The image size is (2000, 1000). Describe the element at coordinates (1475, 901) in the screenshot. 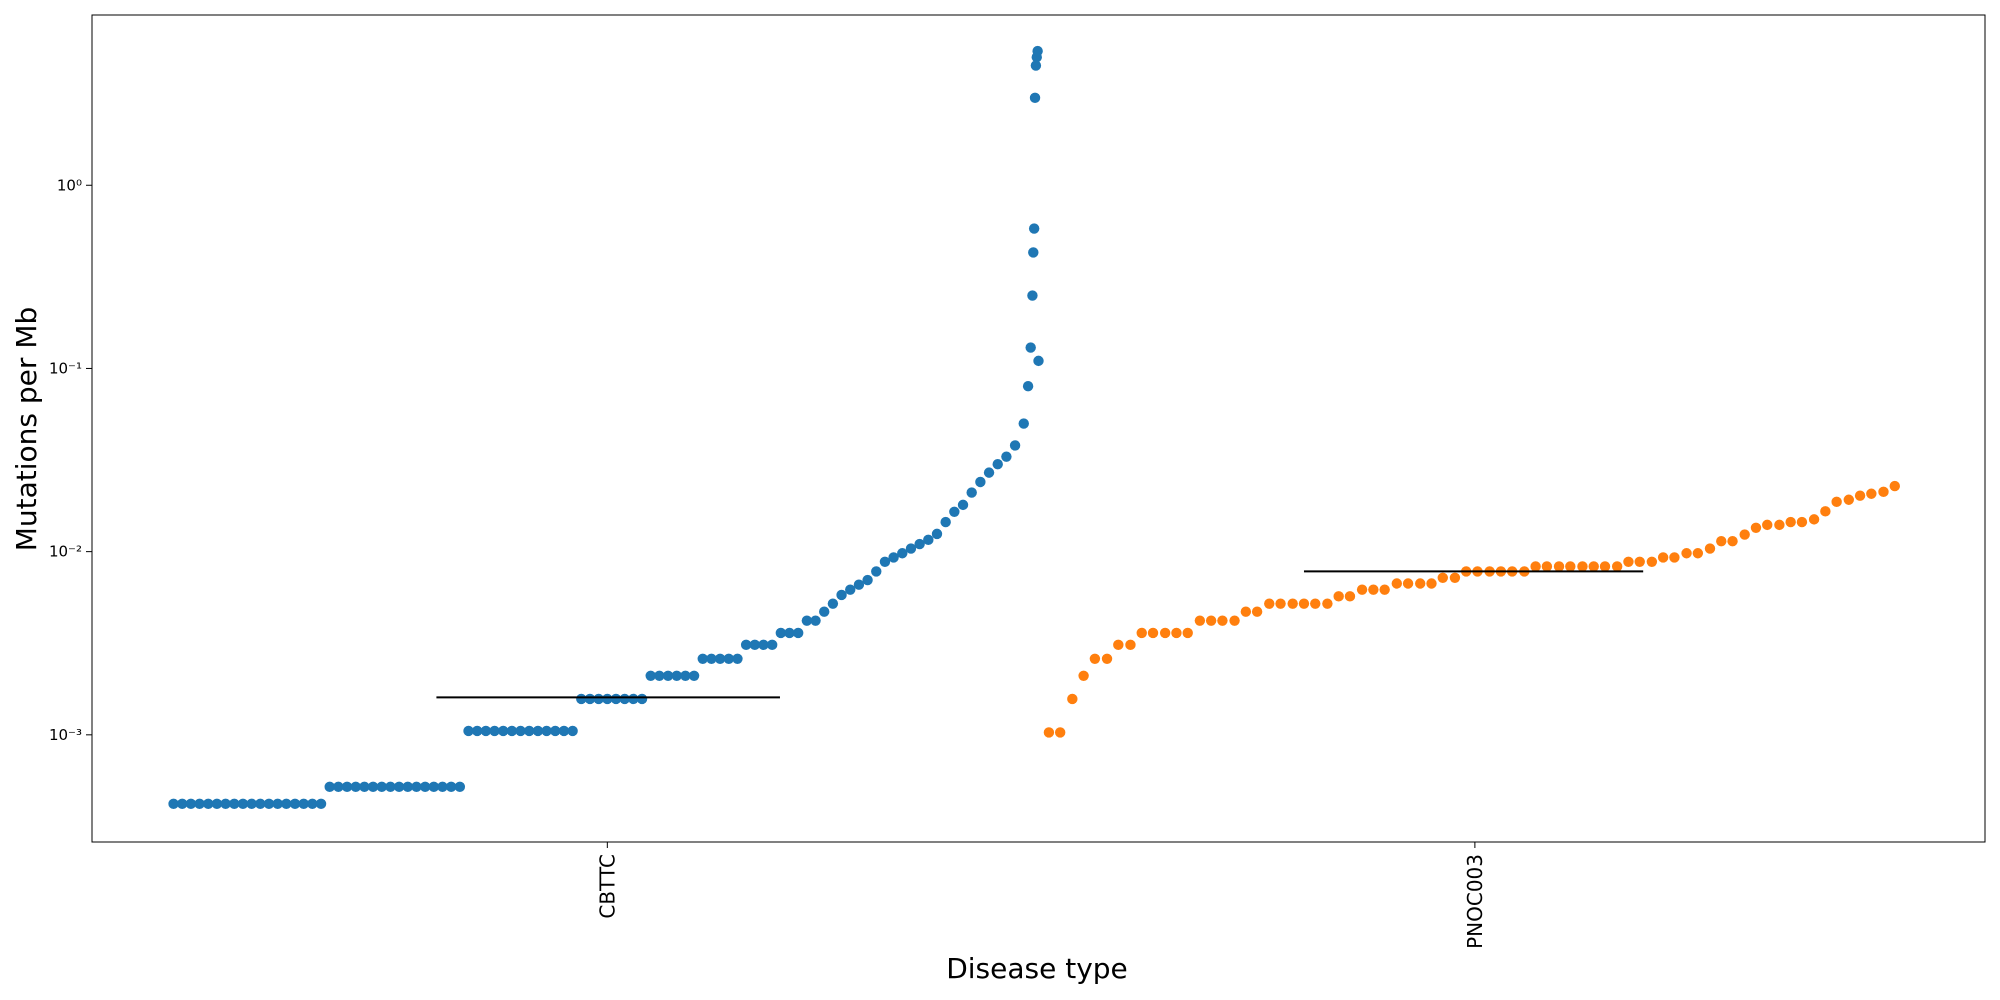

I see `x-tick-label: PNOC003` at that location.